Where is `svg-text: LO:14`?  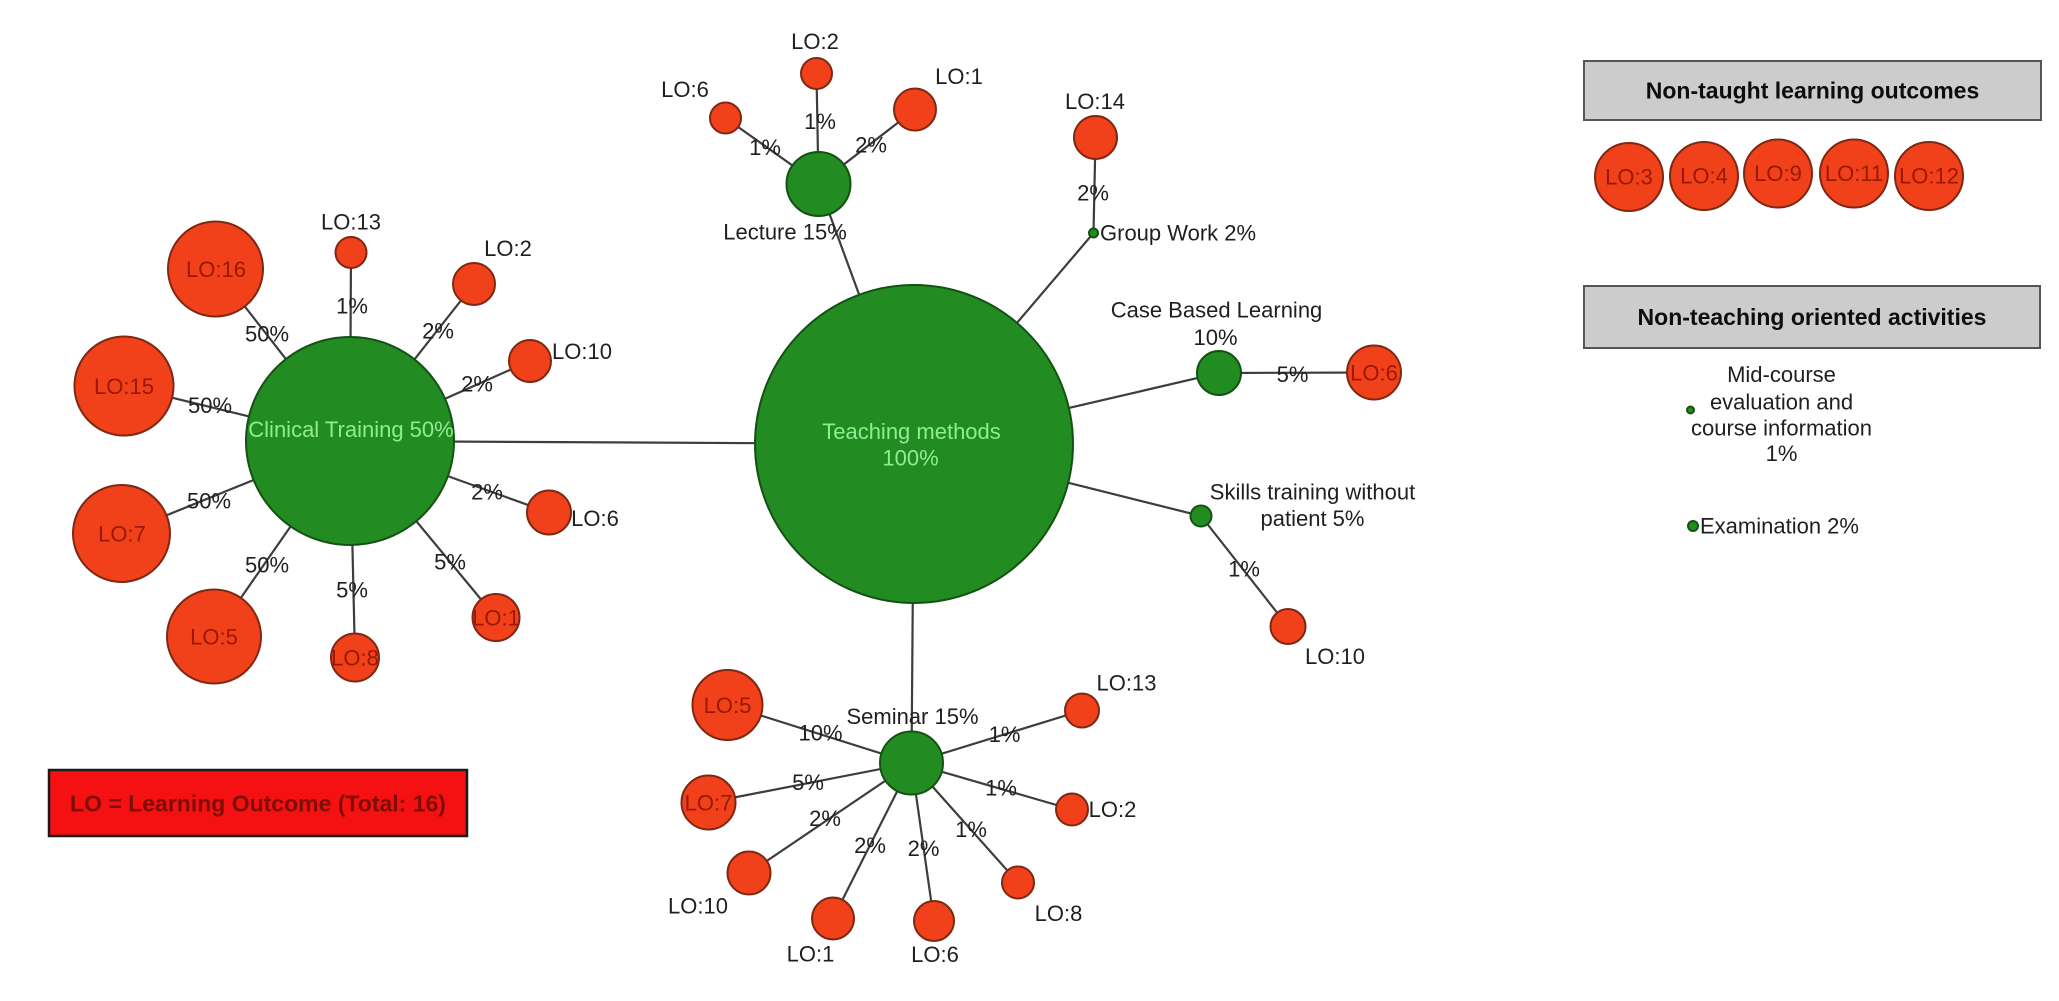 svg-text: LO:14 is located at coordinates (1095, 101).